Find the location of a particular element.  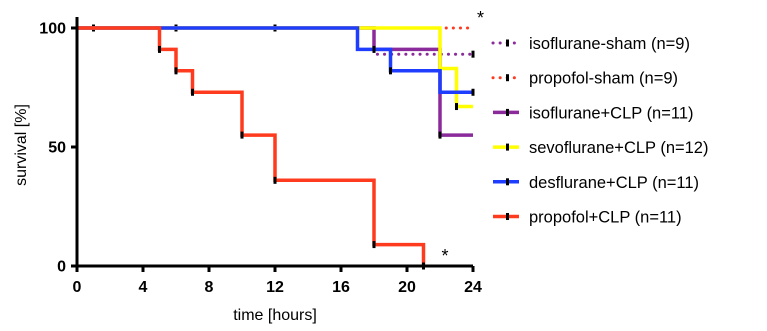

legend-item: sevoflurane+CLP (n=12) is located at coordinates (600, 148).